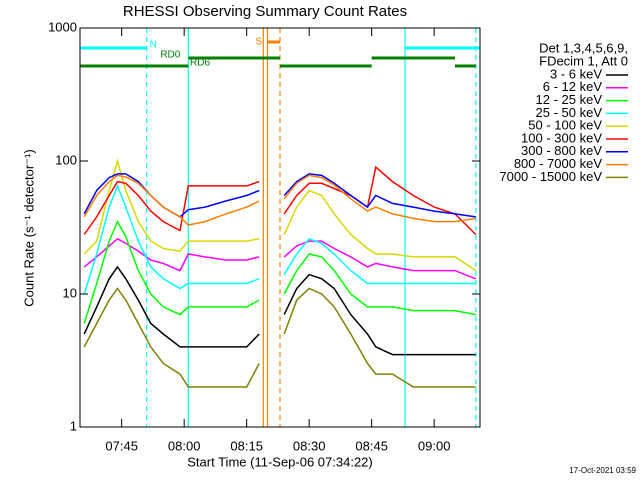  Describe the element at coordinates (66, 159) in the screenshot. I see `y-tick-label: 100` at that location.